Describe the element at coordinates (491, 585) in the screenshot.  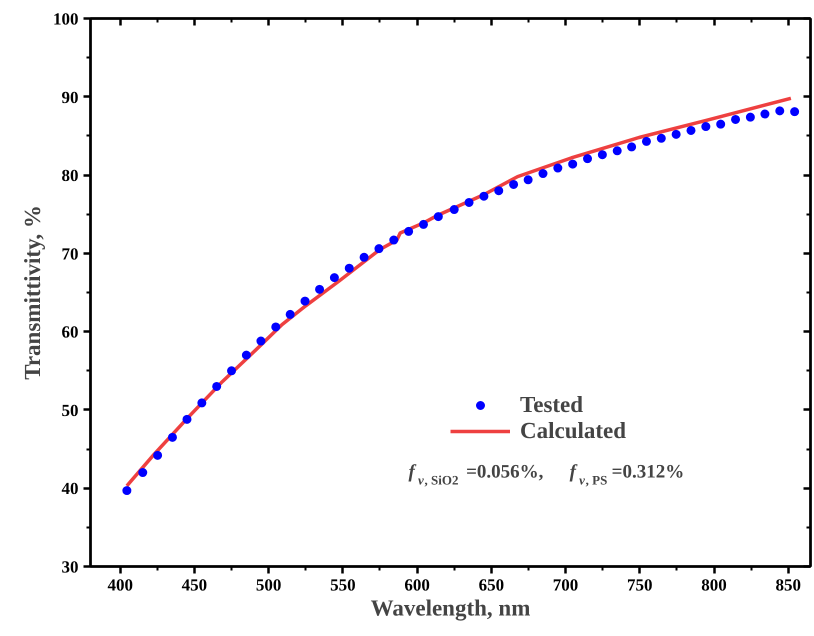
I see `x-tick-label: 650` at that location.